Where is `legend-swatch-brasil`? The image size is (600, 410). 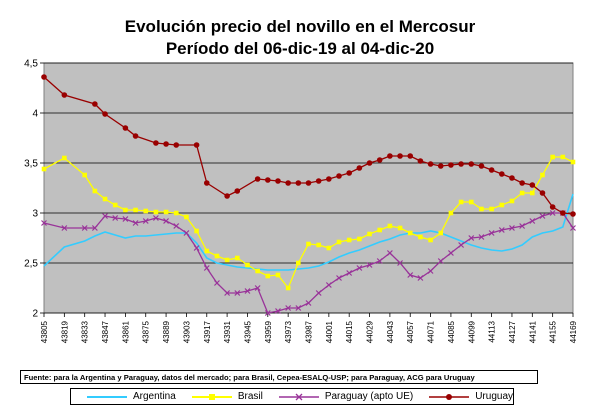 legend-swatch-brasil is located at coordinates (211, 396).